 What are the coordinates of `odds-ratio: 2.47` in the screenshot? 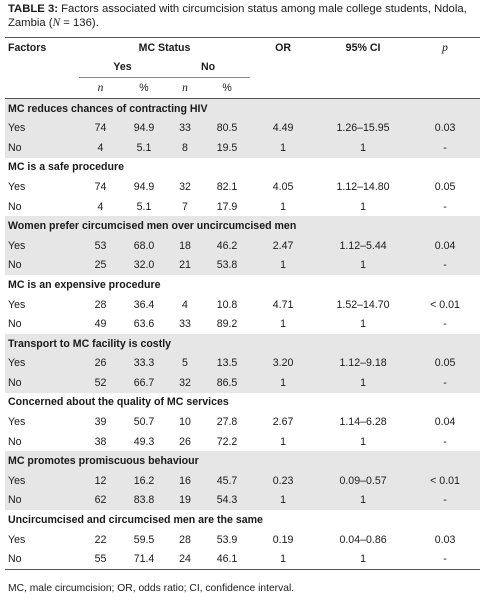 It's located at (283, 245).